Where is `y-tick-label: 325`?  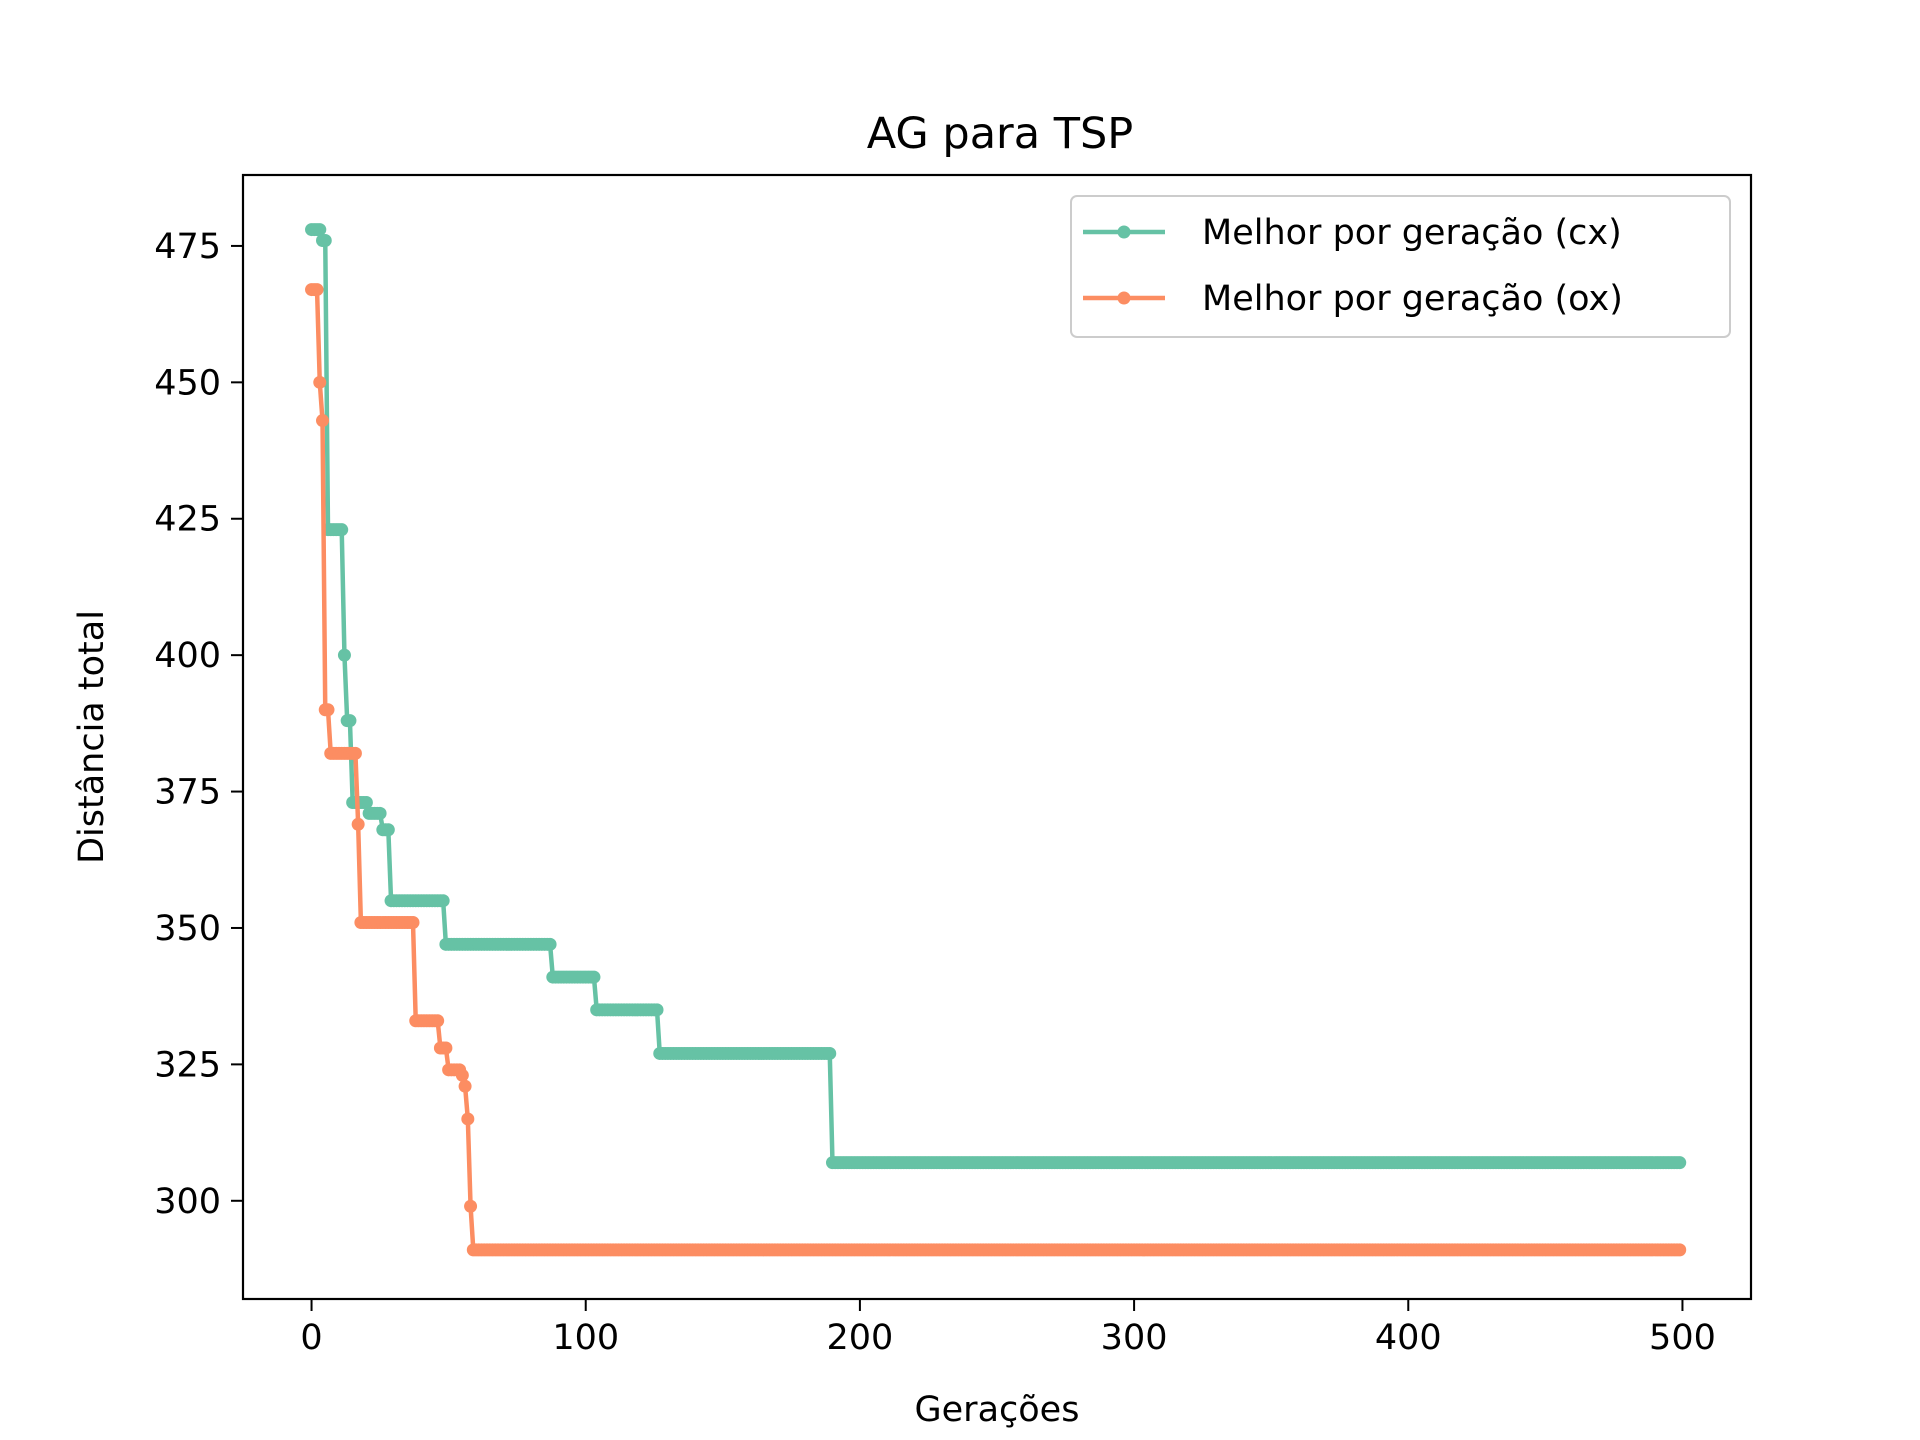 y-tick-label: 325 is located at coordinates (187, 1065).